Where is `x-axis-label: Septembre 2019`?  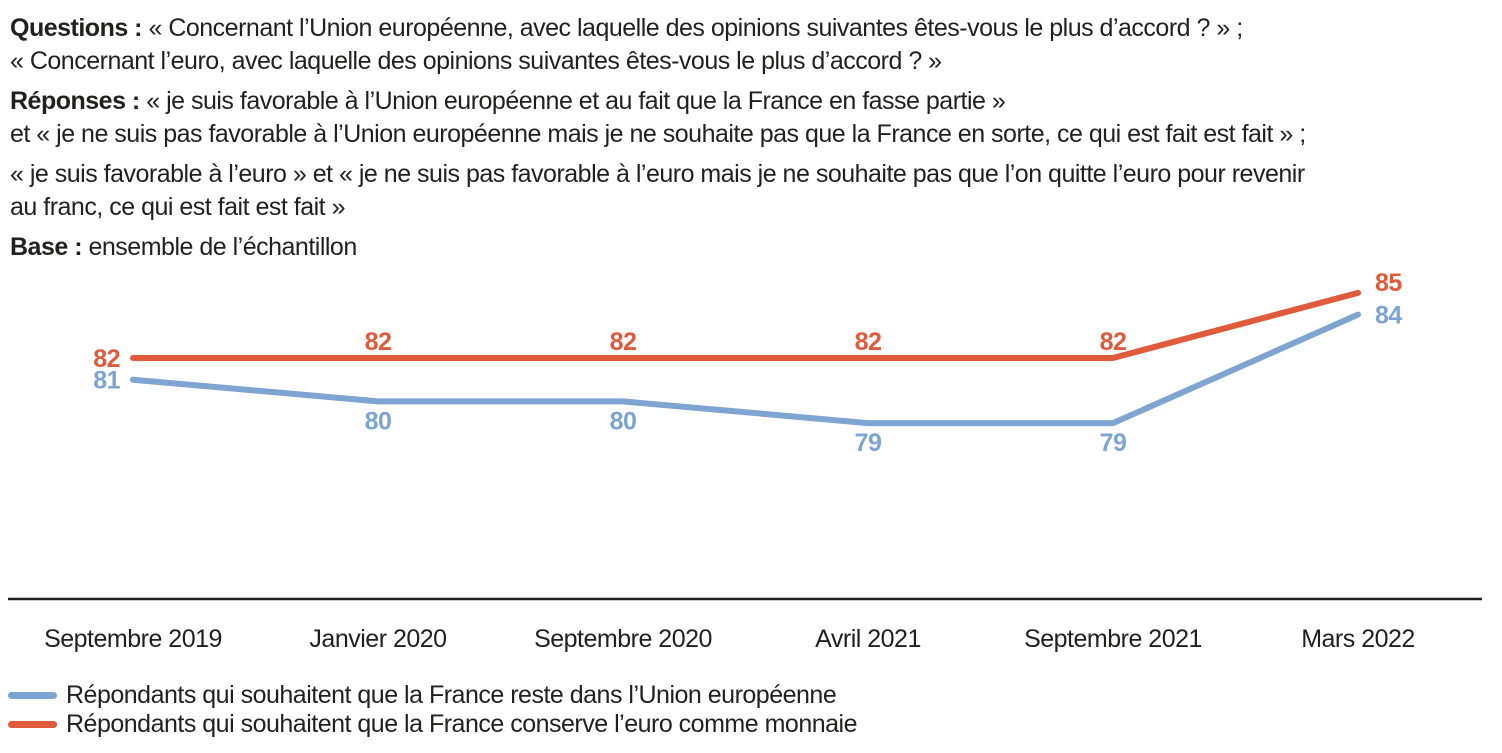
x-axis-label: Septembre 2019 is located at coordinates (133, 639).